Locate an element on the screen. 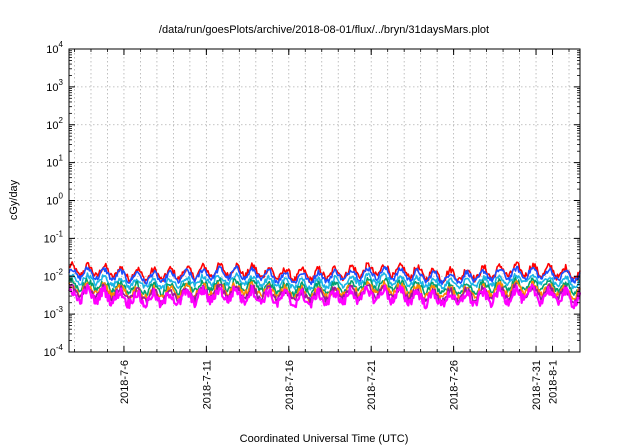  y-tick-label: 10⁻¹ is located at coordinates (54, 237).